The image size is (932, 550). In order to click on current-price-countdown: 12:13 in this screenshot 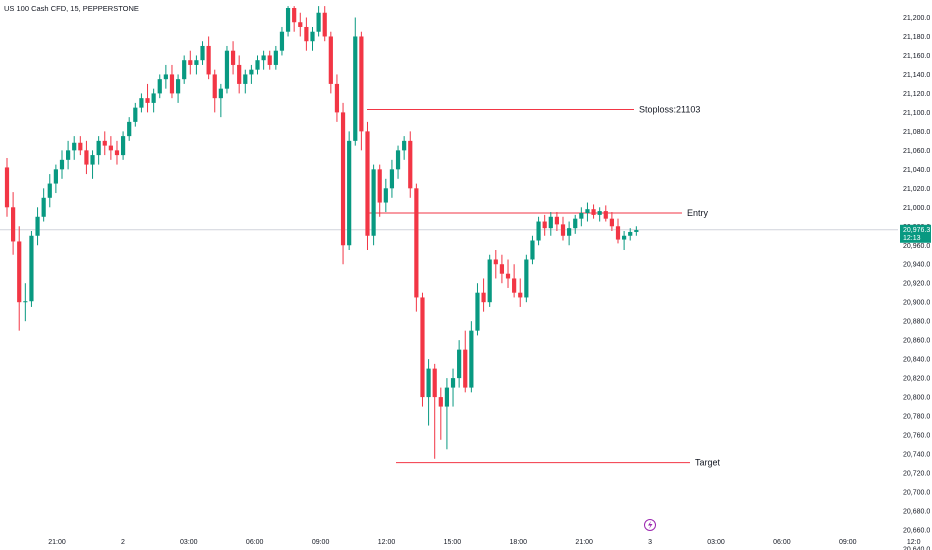, I will do `click(912, 238)`.